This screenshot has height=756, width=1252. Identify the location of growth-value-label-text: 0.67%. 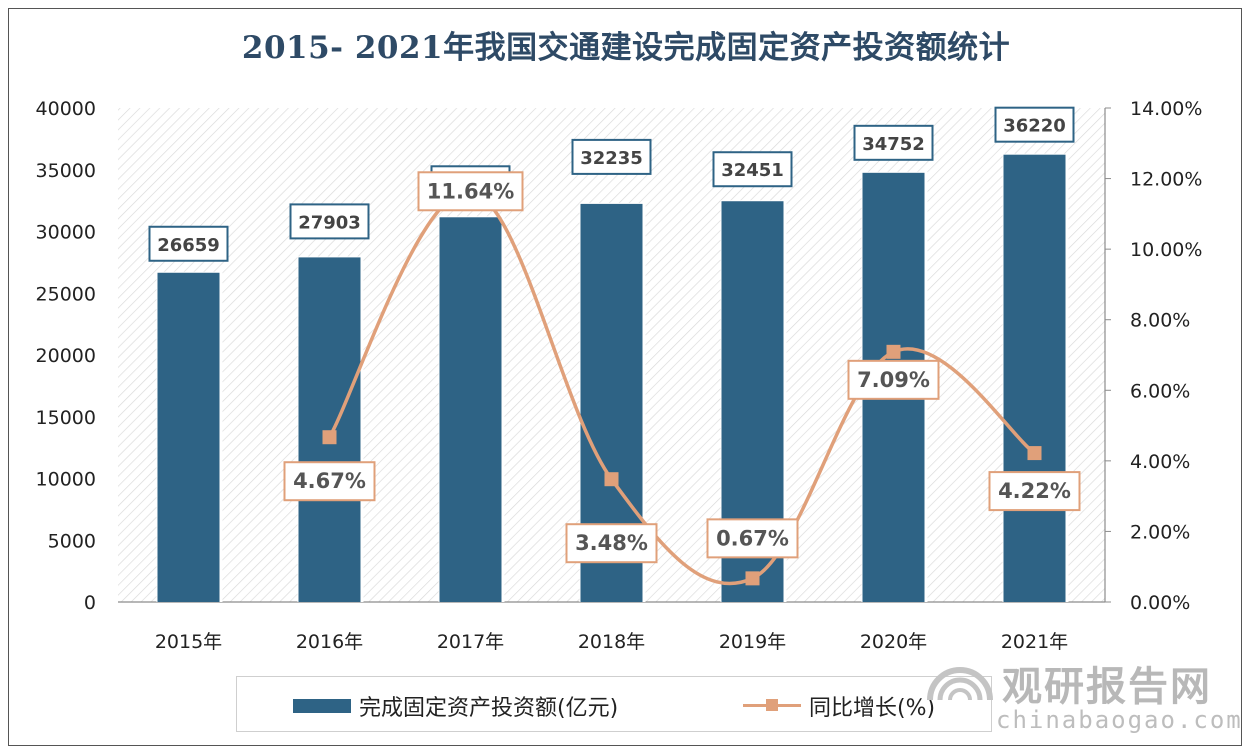
(752, 538).